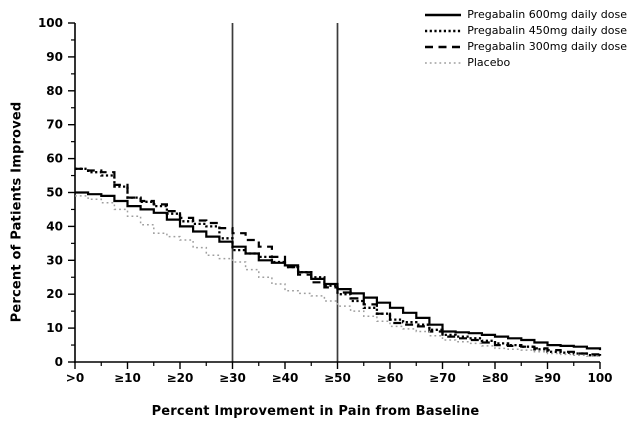 Image resolution: width=631 pixels, height=435 pixels. Describe the element at coordinates (495, 378) in the screenshot. I see `x-tick-label: ≥80` at that location.